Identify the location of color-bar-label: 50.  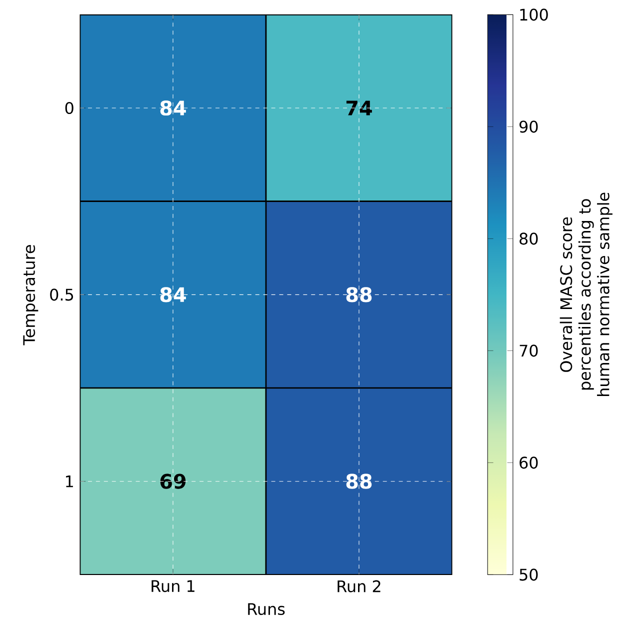
(529, 574).